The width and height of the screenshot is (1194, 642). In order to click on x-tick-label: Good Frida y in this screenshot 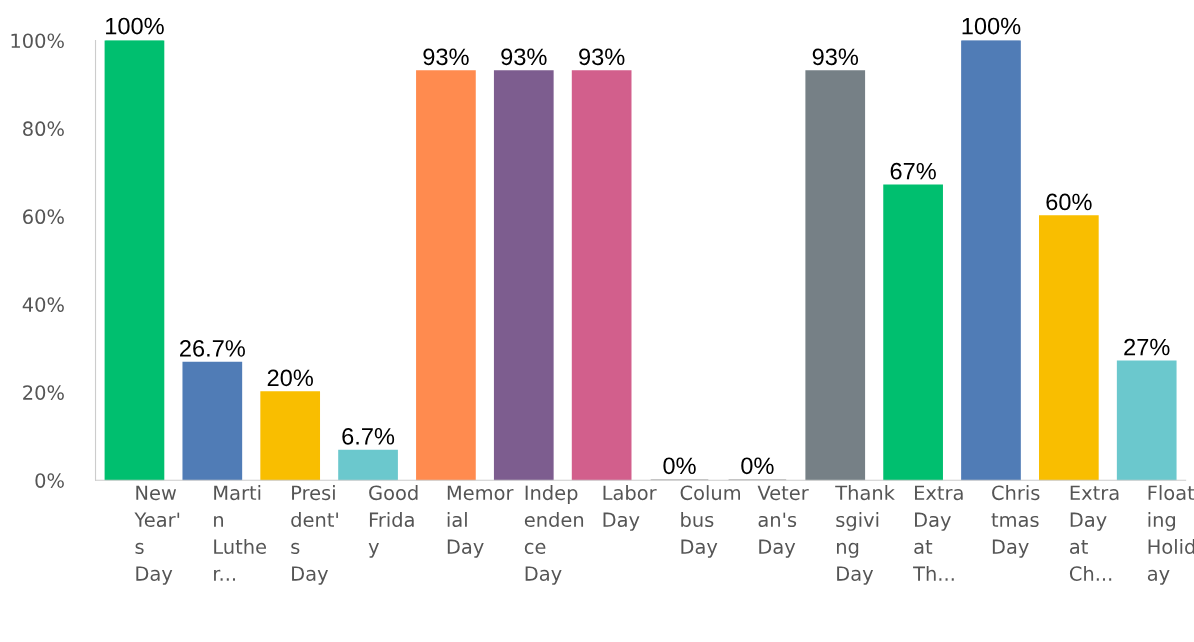, I will do `click(393, 521)`.